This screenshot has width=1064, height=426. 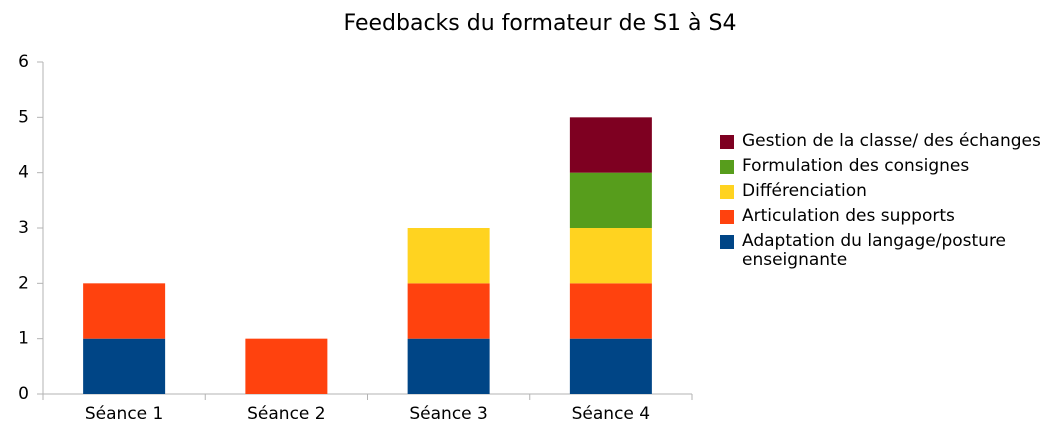 I want to click on chart-title: Feedbacks du formateur de S1 à S4, so click(x=540, y=23).